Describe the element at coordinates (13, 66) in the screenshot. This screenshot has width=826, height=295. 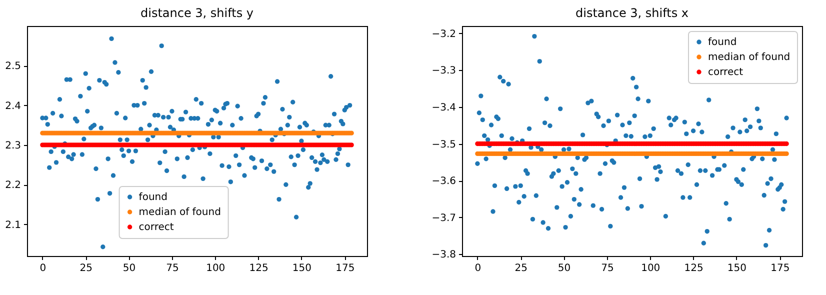
I see `y-tick-label: 2.5` at that location.